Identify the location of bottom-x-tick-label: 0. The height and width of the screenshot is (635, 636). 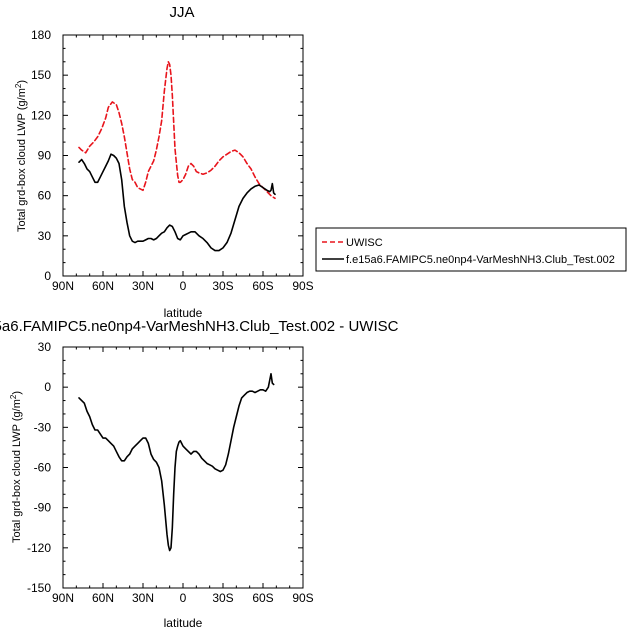
(183, 598).